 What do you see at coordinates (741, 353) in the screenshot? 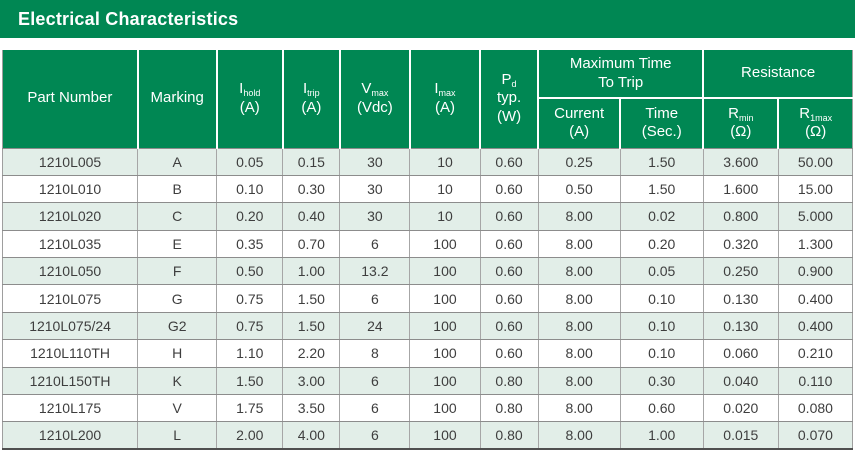
I see `table-cell: 0.060` at bounding box center [741, 353].